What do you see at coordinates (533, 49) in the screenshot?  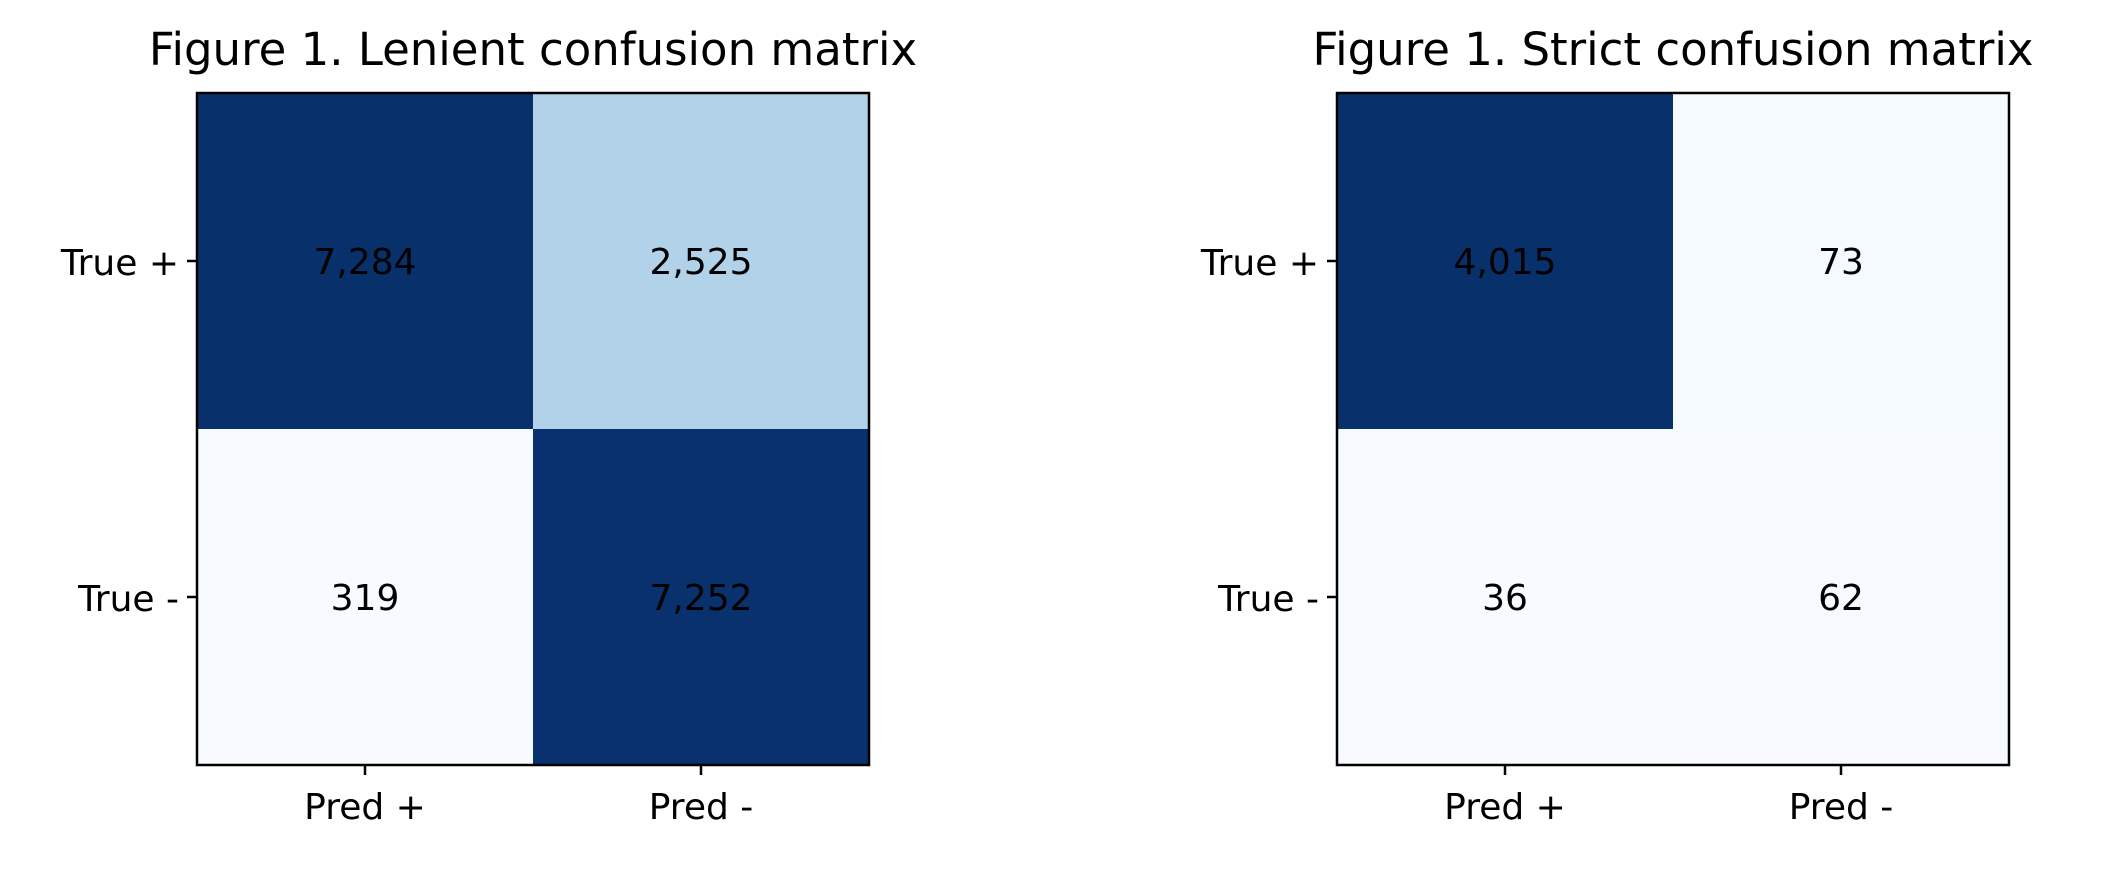 I see `chart-title: Figure 1. Lenient confusion matrix` at bounding box center [533, 49].